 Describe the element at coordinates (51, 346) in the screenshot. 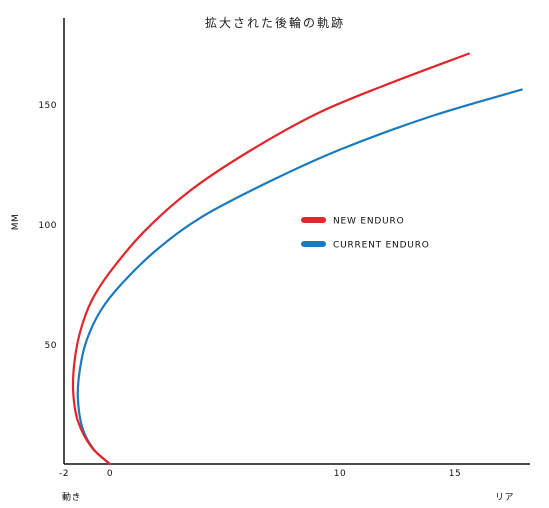

I see `y-tick-label: 50` at that location.